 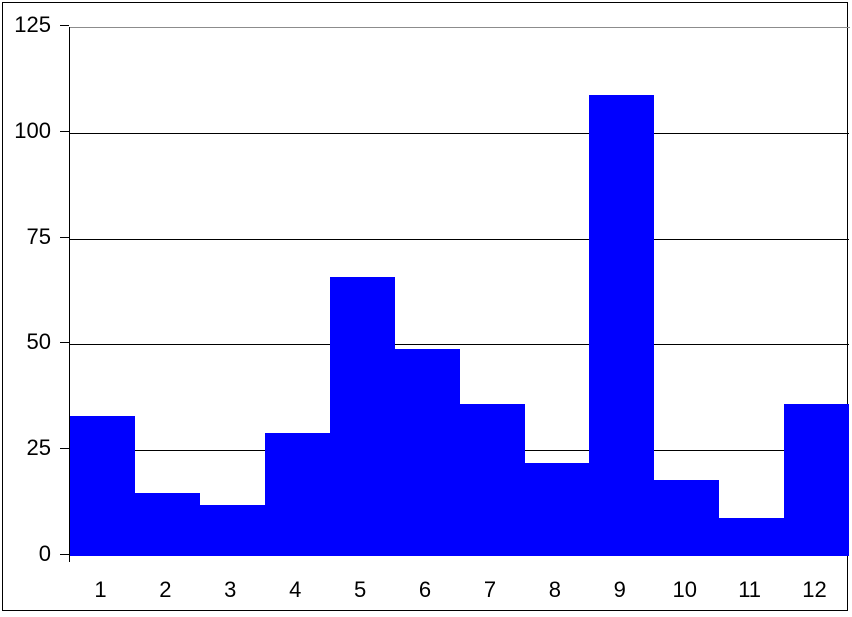 What do you see at coordinates (554, 589) in the screenshot?
I see `x-category-label-8: 8` at bounding box center [554, 589].